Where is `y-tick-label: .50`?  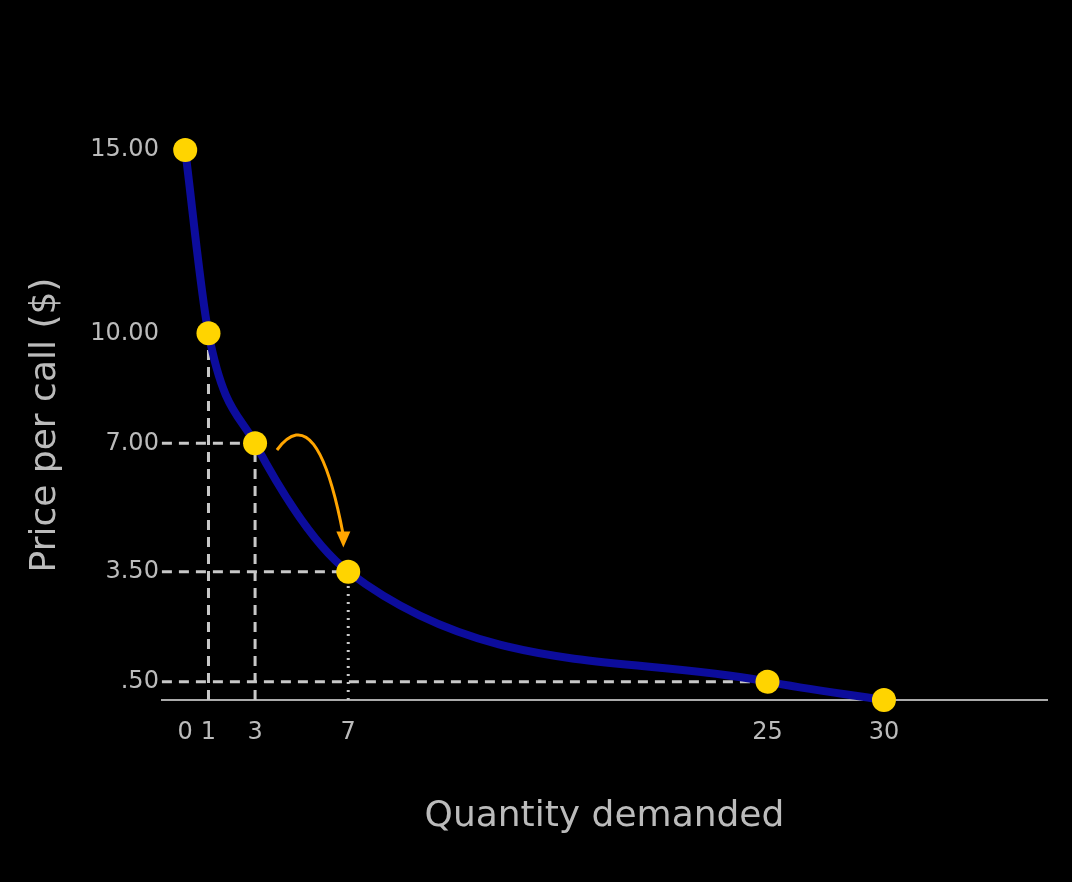
y-tick-label: .50 is located at coordinates (139, 679).